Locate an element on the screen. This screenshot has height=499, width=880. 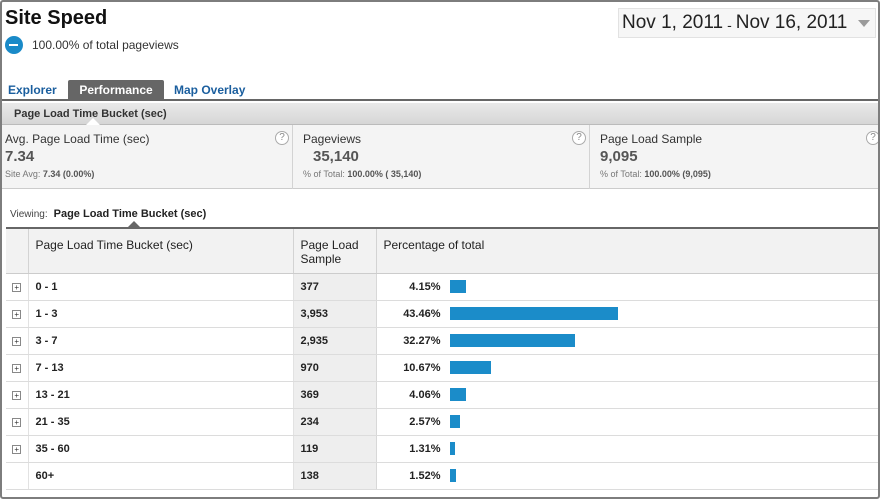
expand-column-header is located at coordinates (17, 251).